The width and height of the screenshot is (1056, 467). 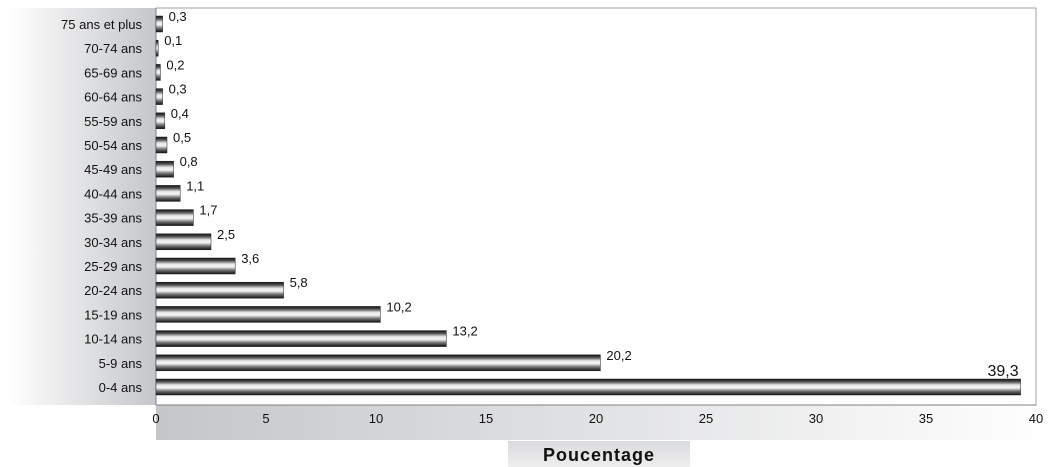 What do you see at coordinates (268, 314) in the screenshot?
I see `bar-15-19-ans` at bounding box center [268, 314].